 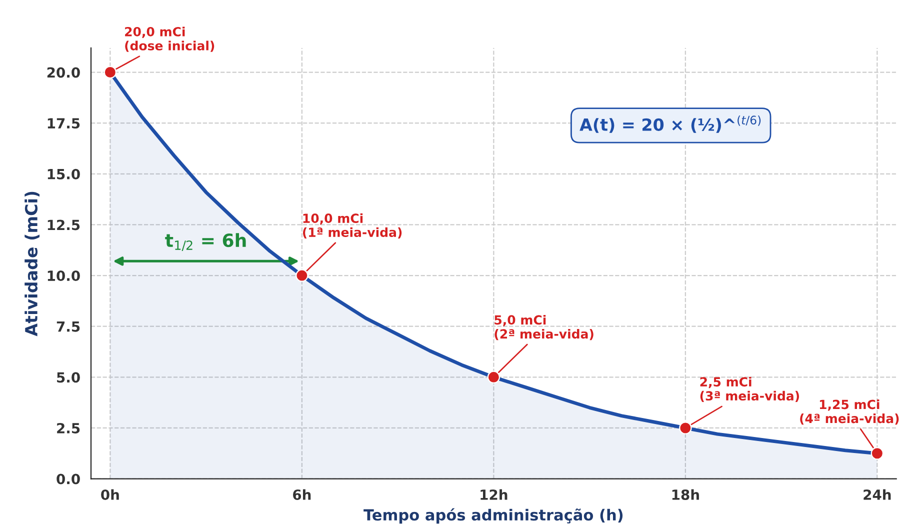 I want to click on annotation: 20,0 mCi (dose inicial), so click(x=169, y=39).